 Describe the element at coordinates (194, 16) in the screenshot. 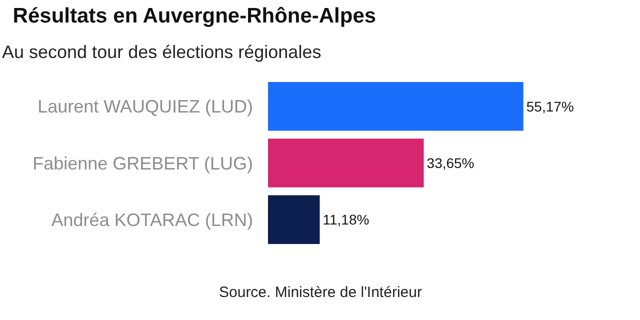

I see `chart-title: Résultats en Auvergne-Rhône-Alpes` at that location.